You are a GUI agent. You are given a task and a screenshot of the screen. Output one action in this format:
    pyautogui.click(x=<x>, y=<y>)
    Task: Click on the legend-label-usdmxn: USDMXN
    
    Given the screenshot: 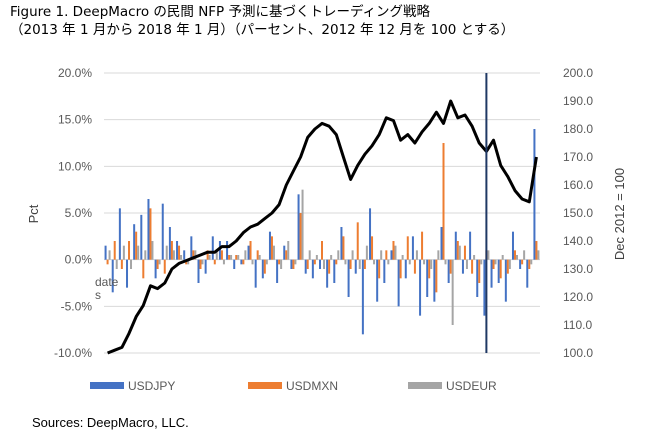 What is the action you would take?
    pyautogui.click(x=312, y=386)
    